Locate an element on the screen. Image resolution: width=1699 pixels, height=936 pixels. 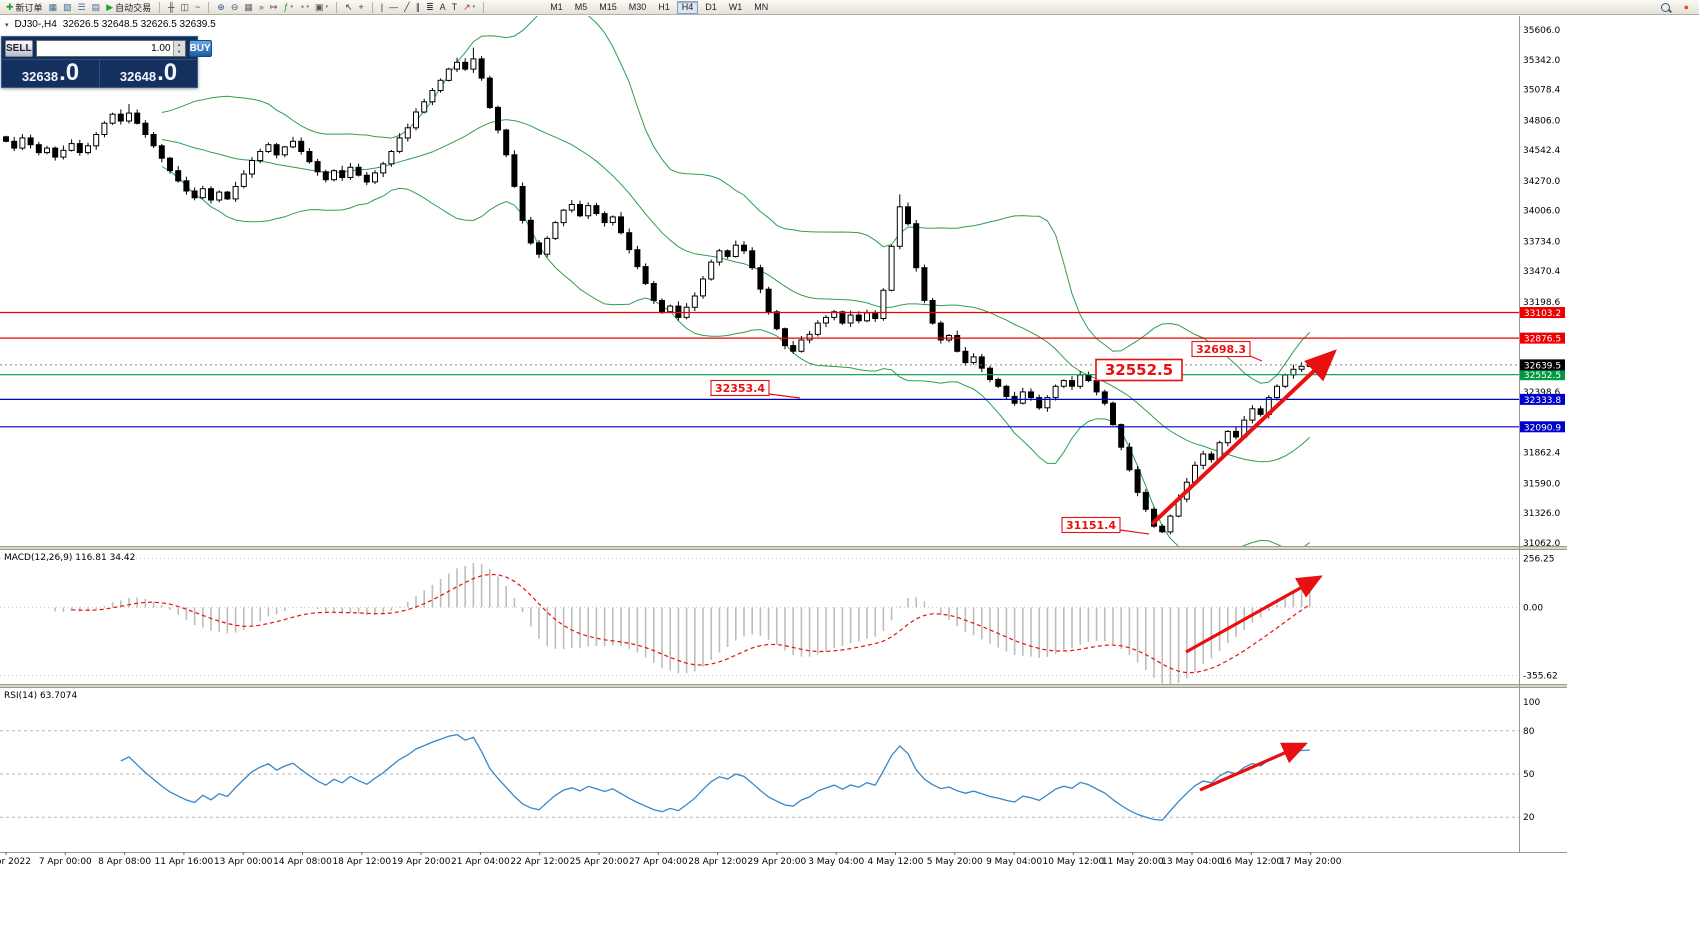
new-order-button: ✚ 新订单 is located at coordinates (24, 7).